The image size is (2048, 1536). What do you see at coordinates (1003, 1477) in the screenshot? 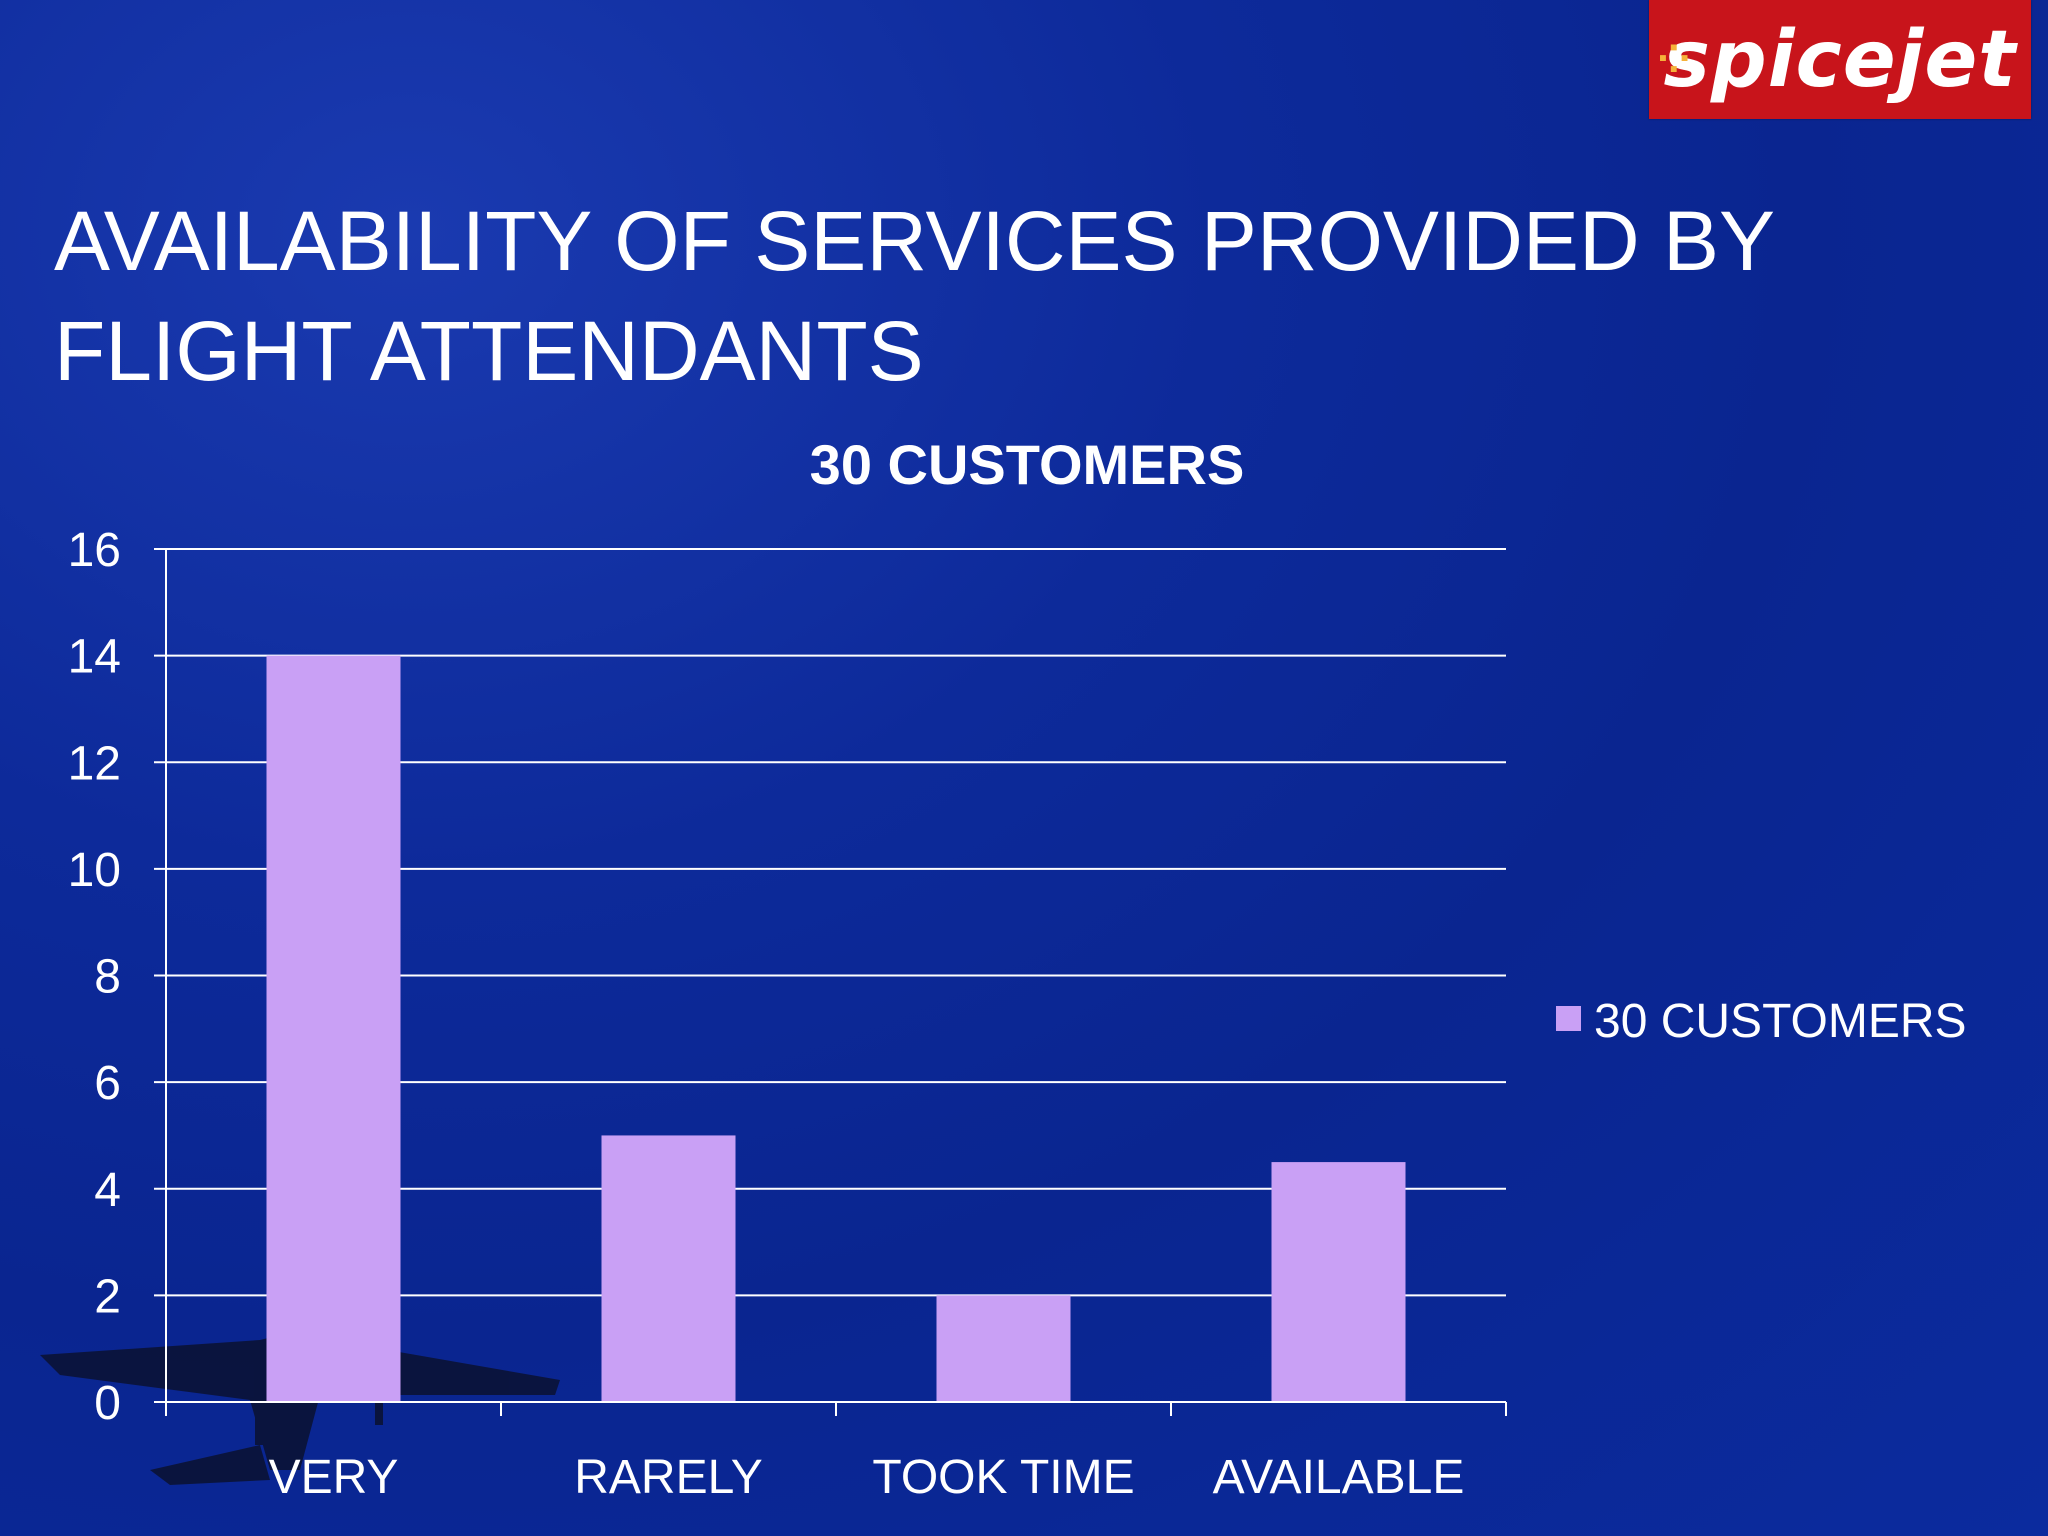
I see `x-tick-label: TOOK TIME` at bounding box center [1003, 1477].